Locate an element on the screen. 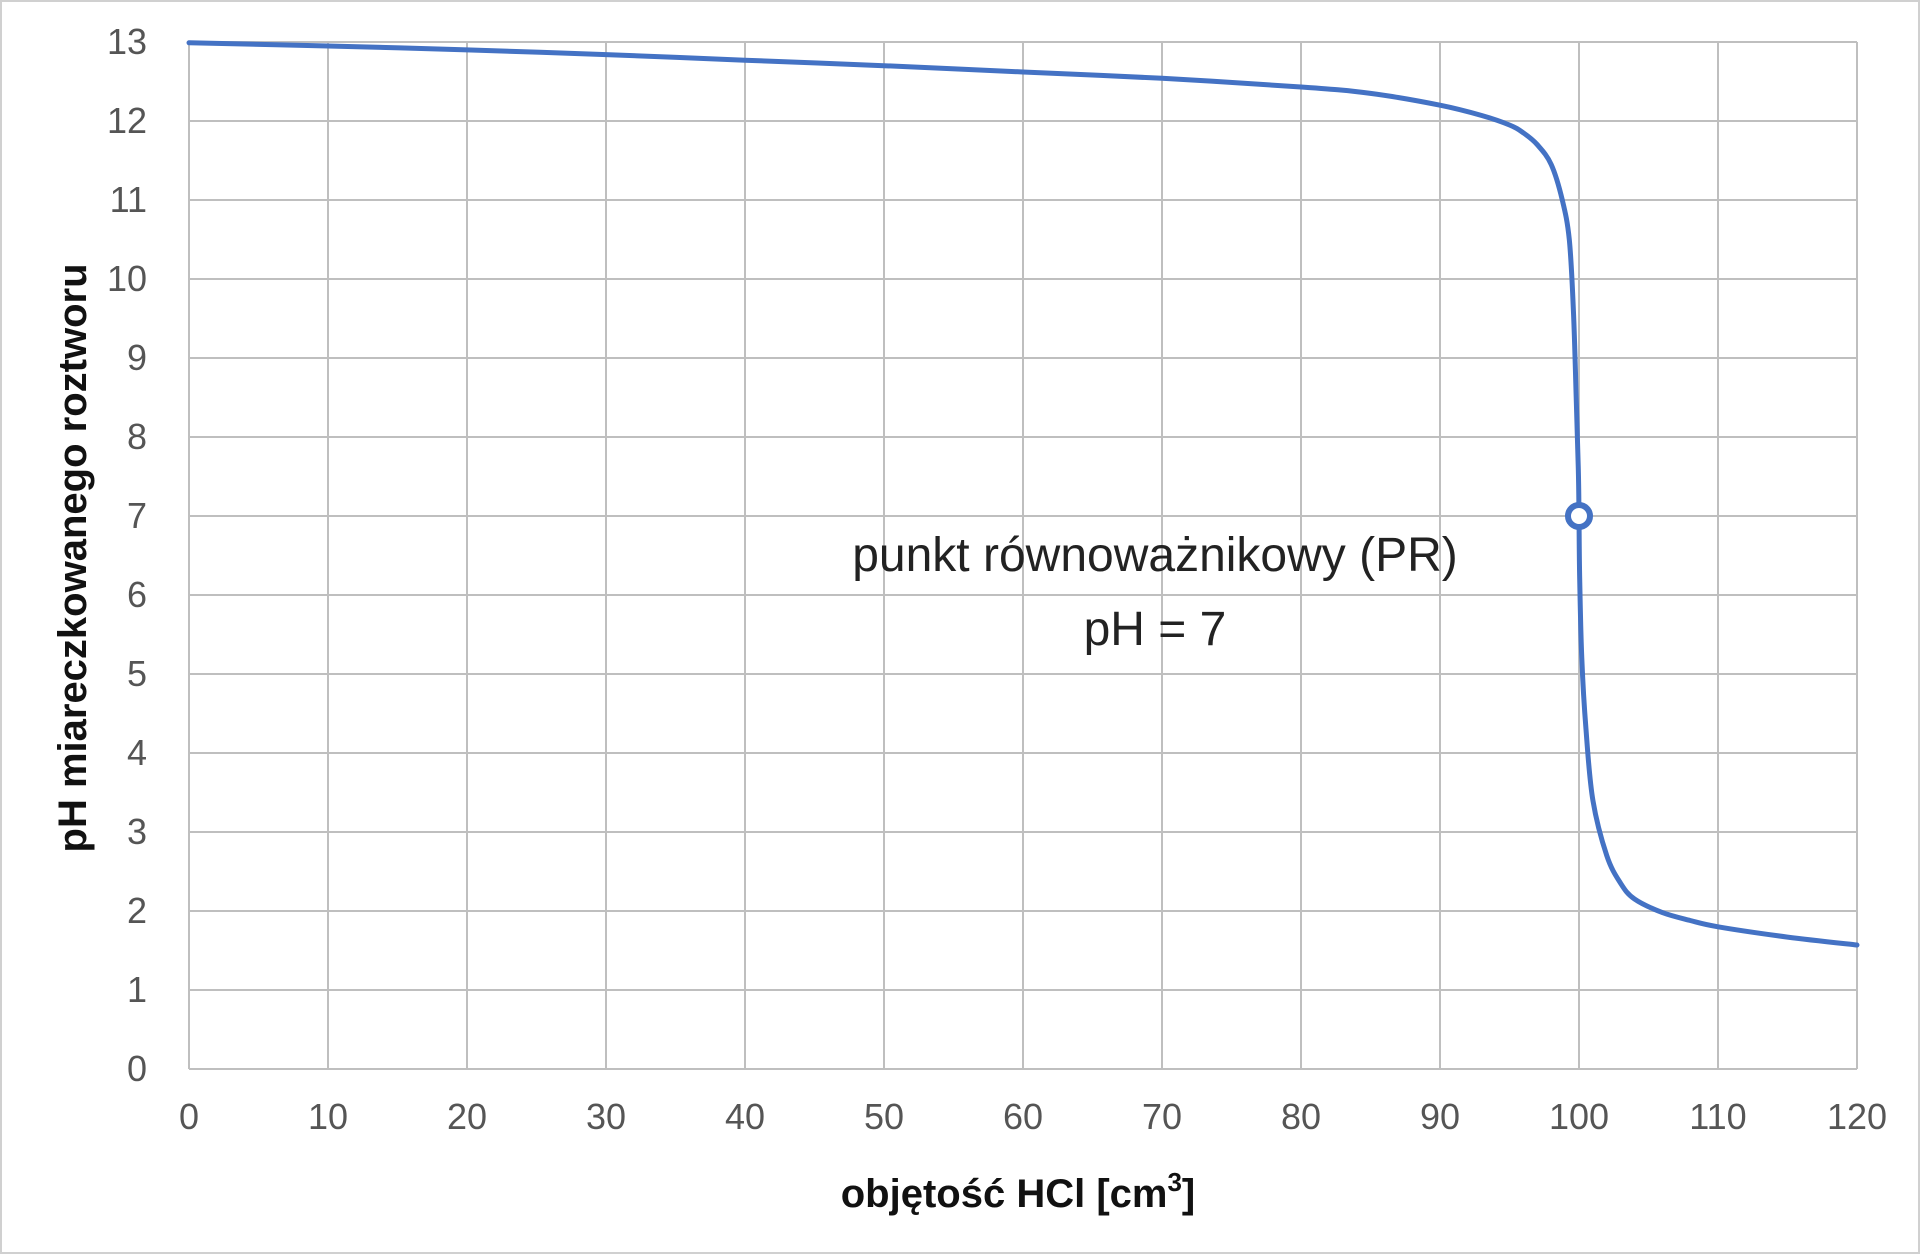  x-tick-labels: 0 10 20 30 40 50 60 70 80 90 100 110 120 is located at coordinates (1033, 1116).